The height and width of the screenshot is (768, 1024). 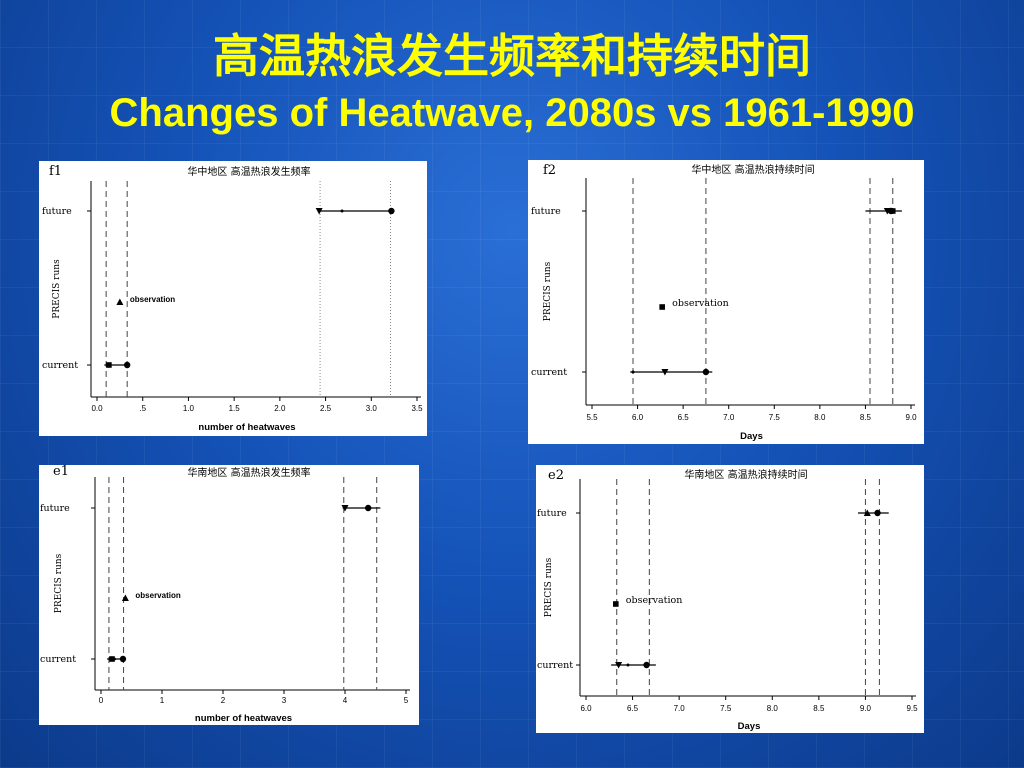 What do you see at coordinates (372, 408) in the screenshot?
I see `x-tick-label: 3.0` at bounding box center [372, 408].